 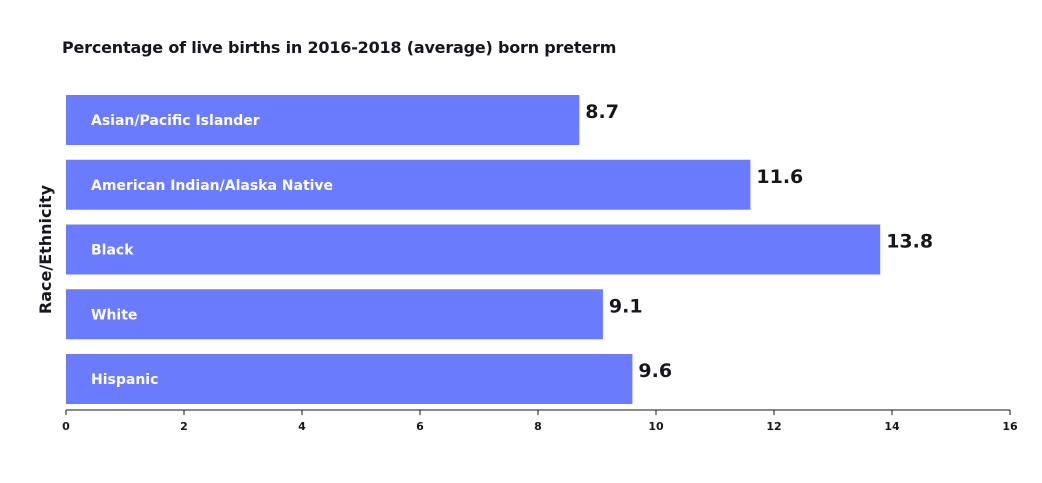 I want to click on bar-category-label: White, so click(x=114, y=315).